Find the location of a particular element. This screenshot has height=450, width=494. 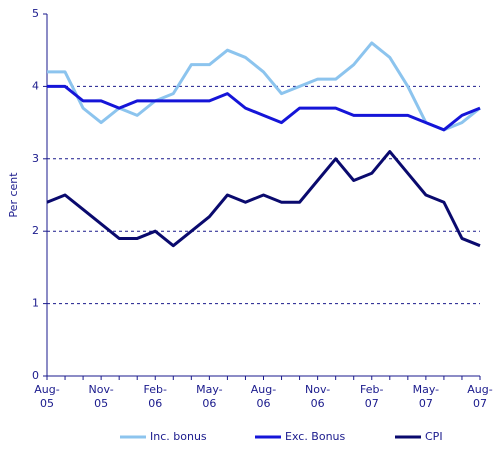

legend-label: Inc. bonus is located at coordinates (178, 436).